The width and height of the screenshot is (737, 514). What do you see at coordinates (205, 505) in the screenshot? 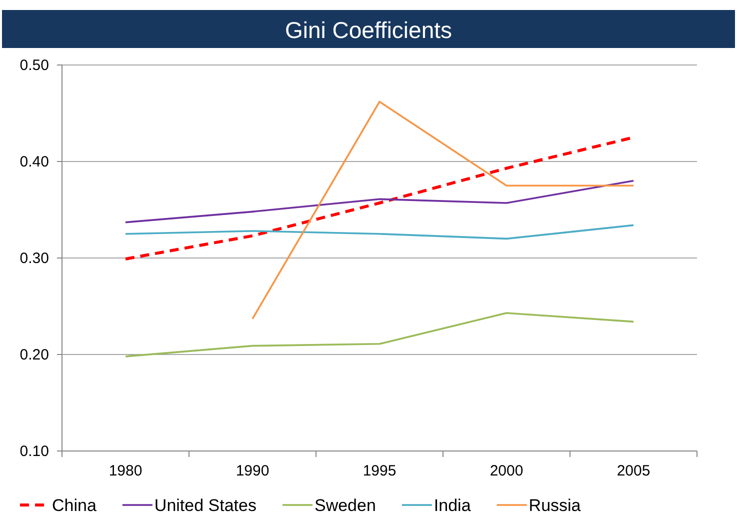
I see `legend-label: United States` at bounding box center [205, 505].